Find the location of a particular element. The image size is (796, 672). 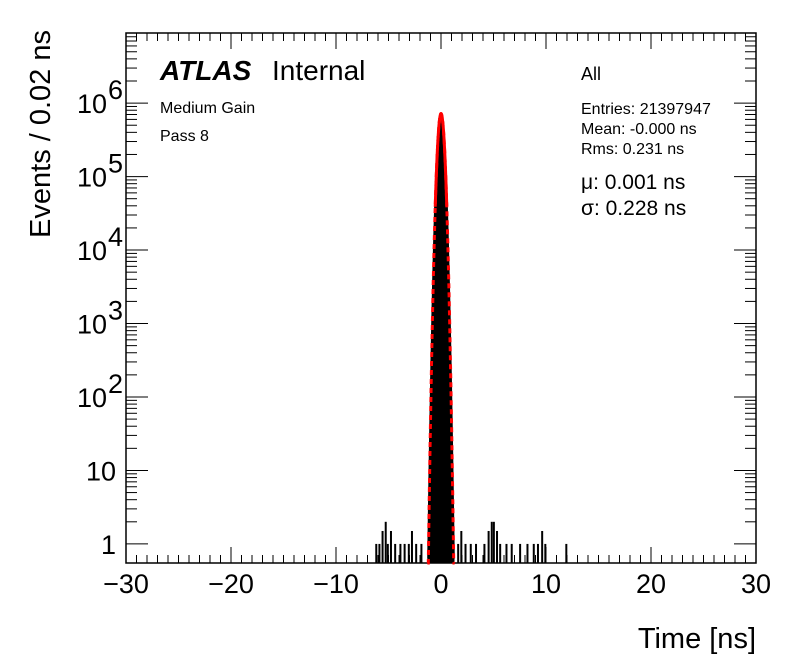

y-tick-label: 10 5 is located at coordinates (100, 171).